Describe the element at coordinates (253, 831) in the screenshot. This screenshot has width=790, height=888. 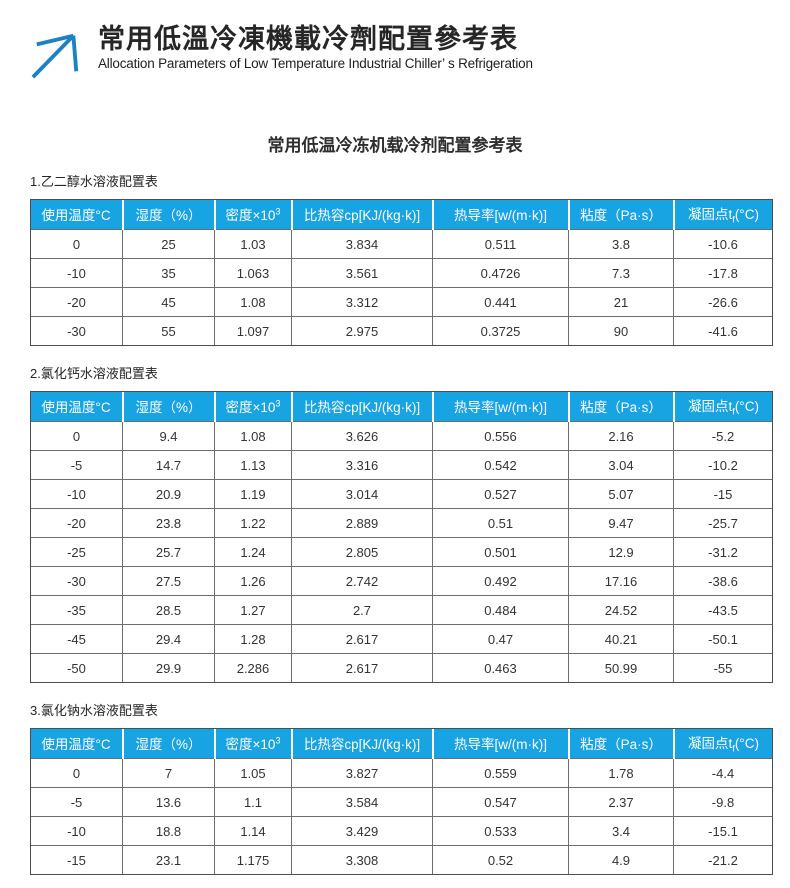
I see `table-cell: 1.14` at that location.